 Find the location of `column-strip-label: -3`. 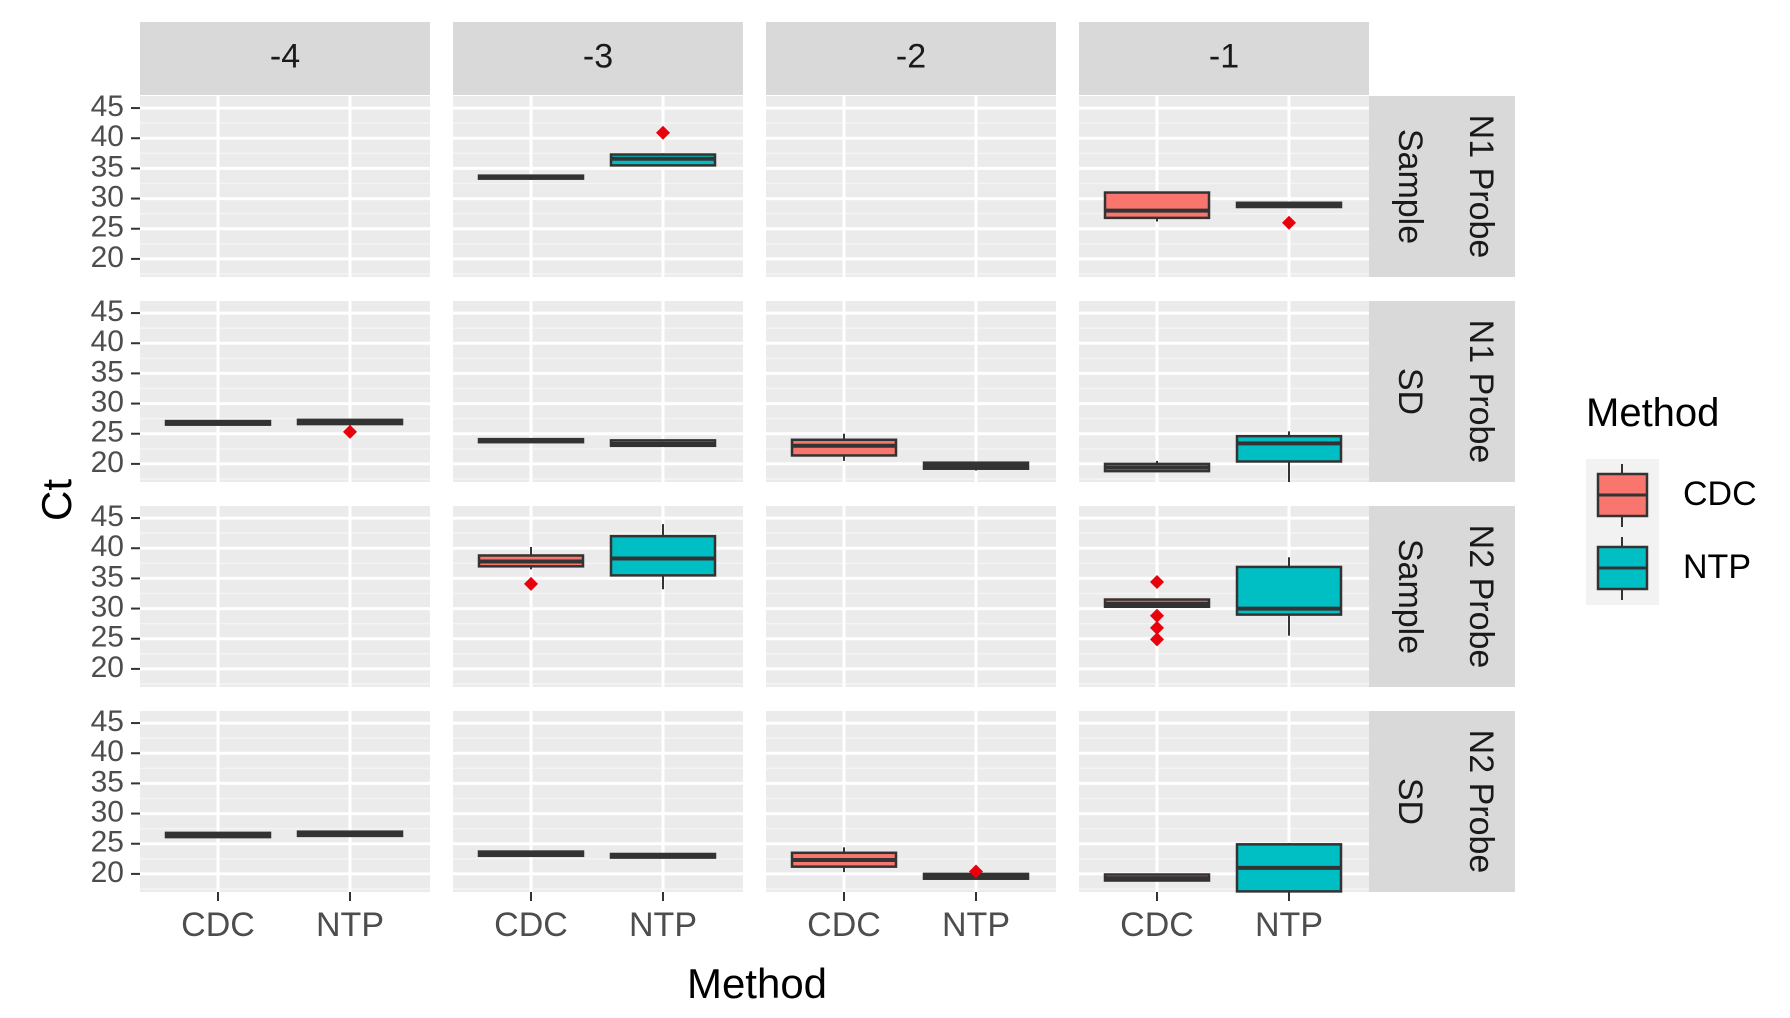

column-strip-label: -3 is located at coordinates (598, 56).